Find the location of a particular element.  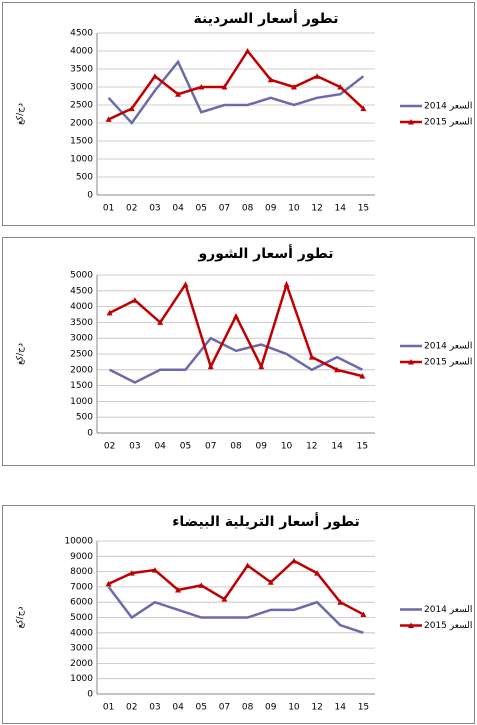

chart-title: تطور أسعار السردينة is located at coordinates (266, 18).